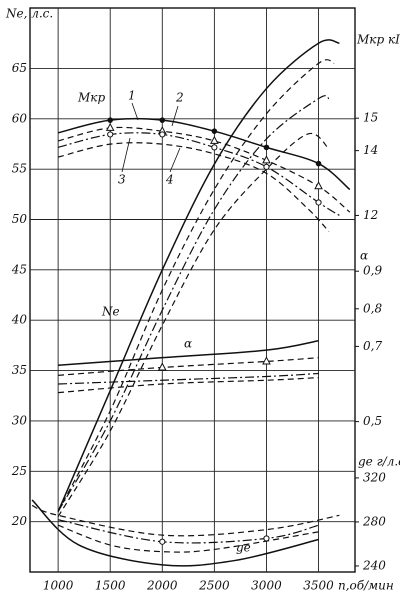 The width and height of the screenshot is (400, 600). I want to click on y-tick-label: 40, so click(19, 320).